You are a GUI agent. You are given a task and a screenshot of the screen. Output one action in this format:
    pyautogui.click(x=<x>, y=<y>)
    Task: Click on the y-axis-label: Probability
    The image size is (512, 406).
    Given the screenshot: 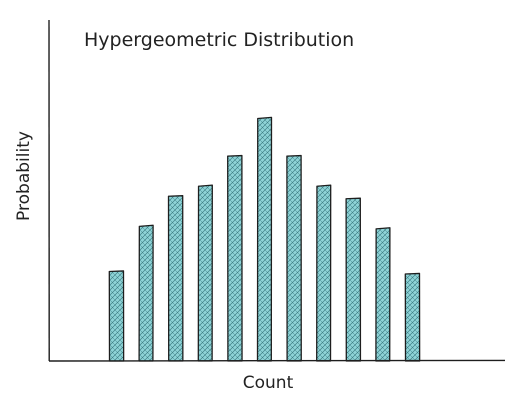 What is the action you would take?
    pyautogui.click(x=24, y=176)
    